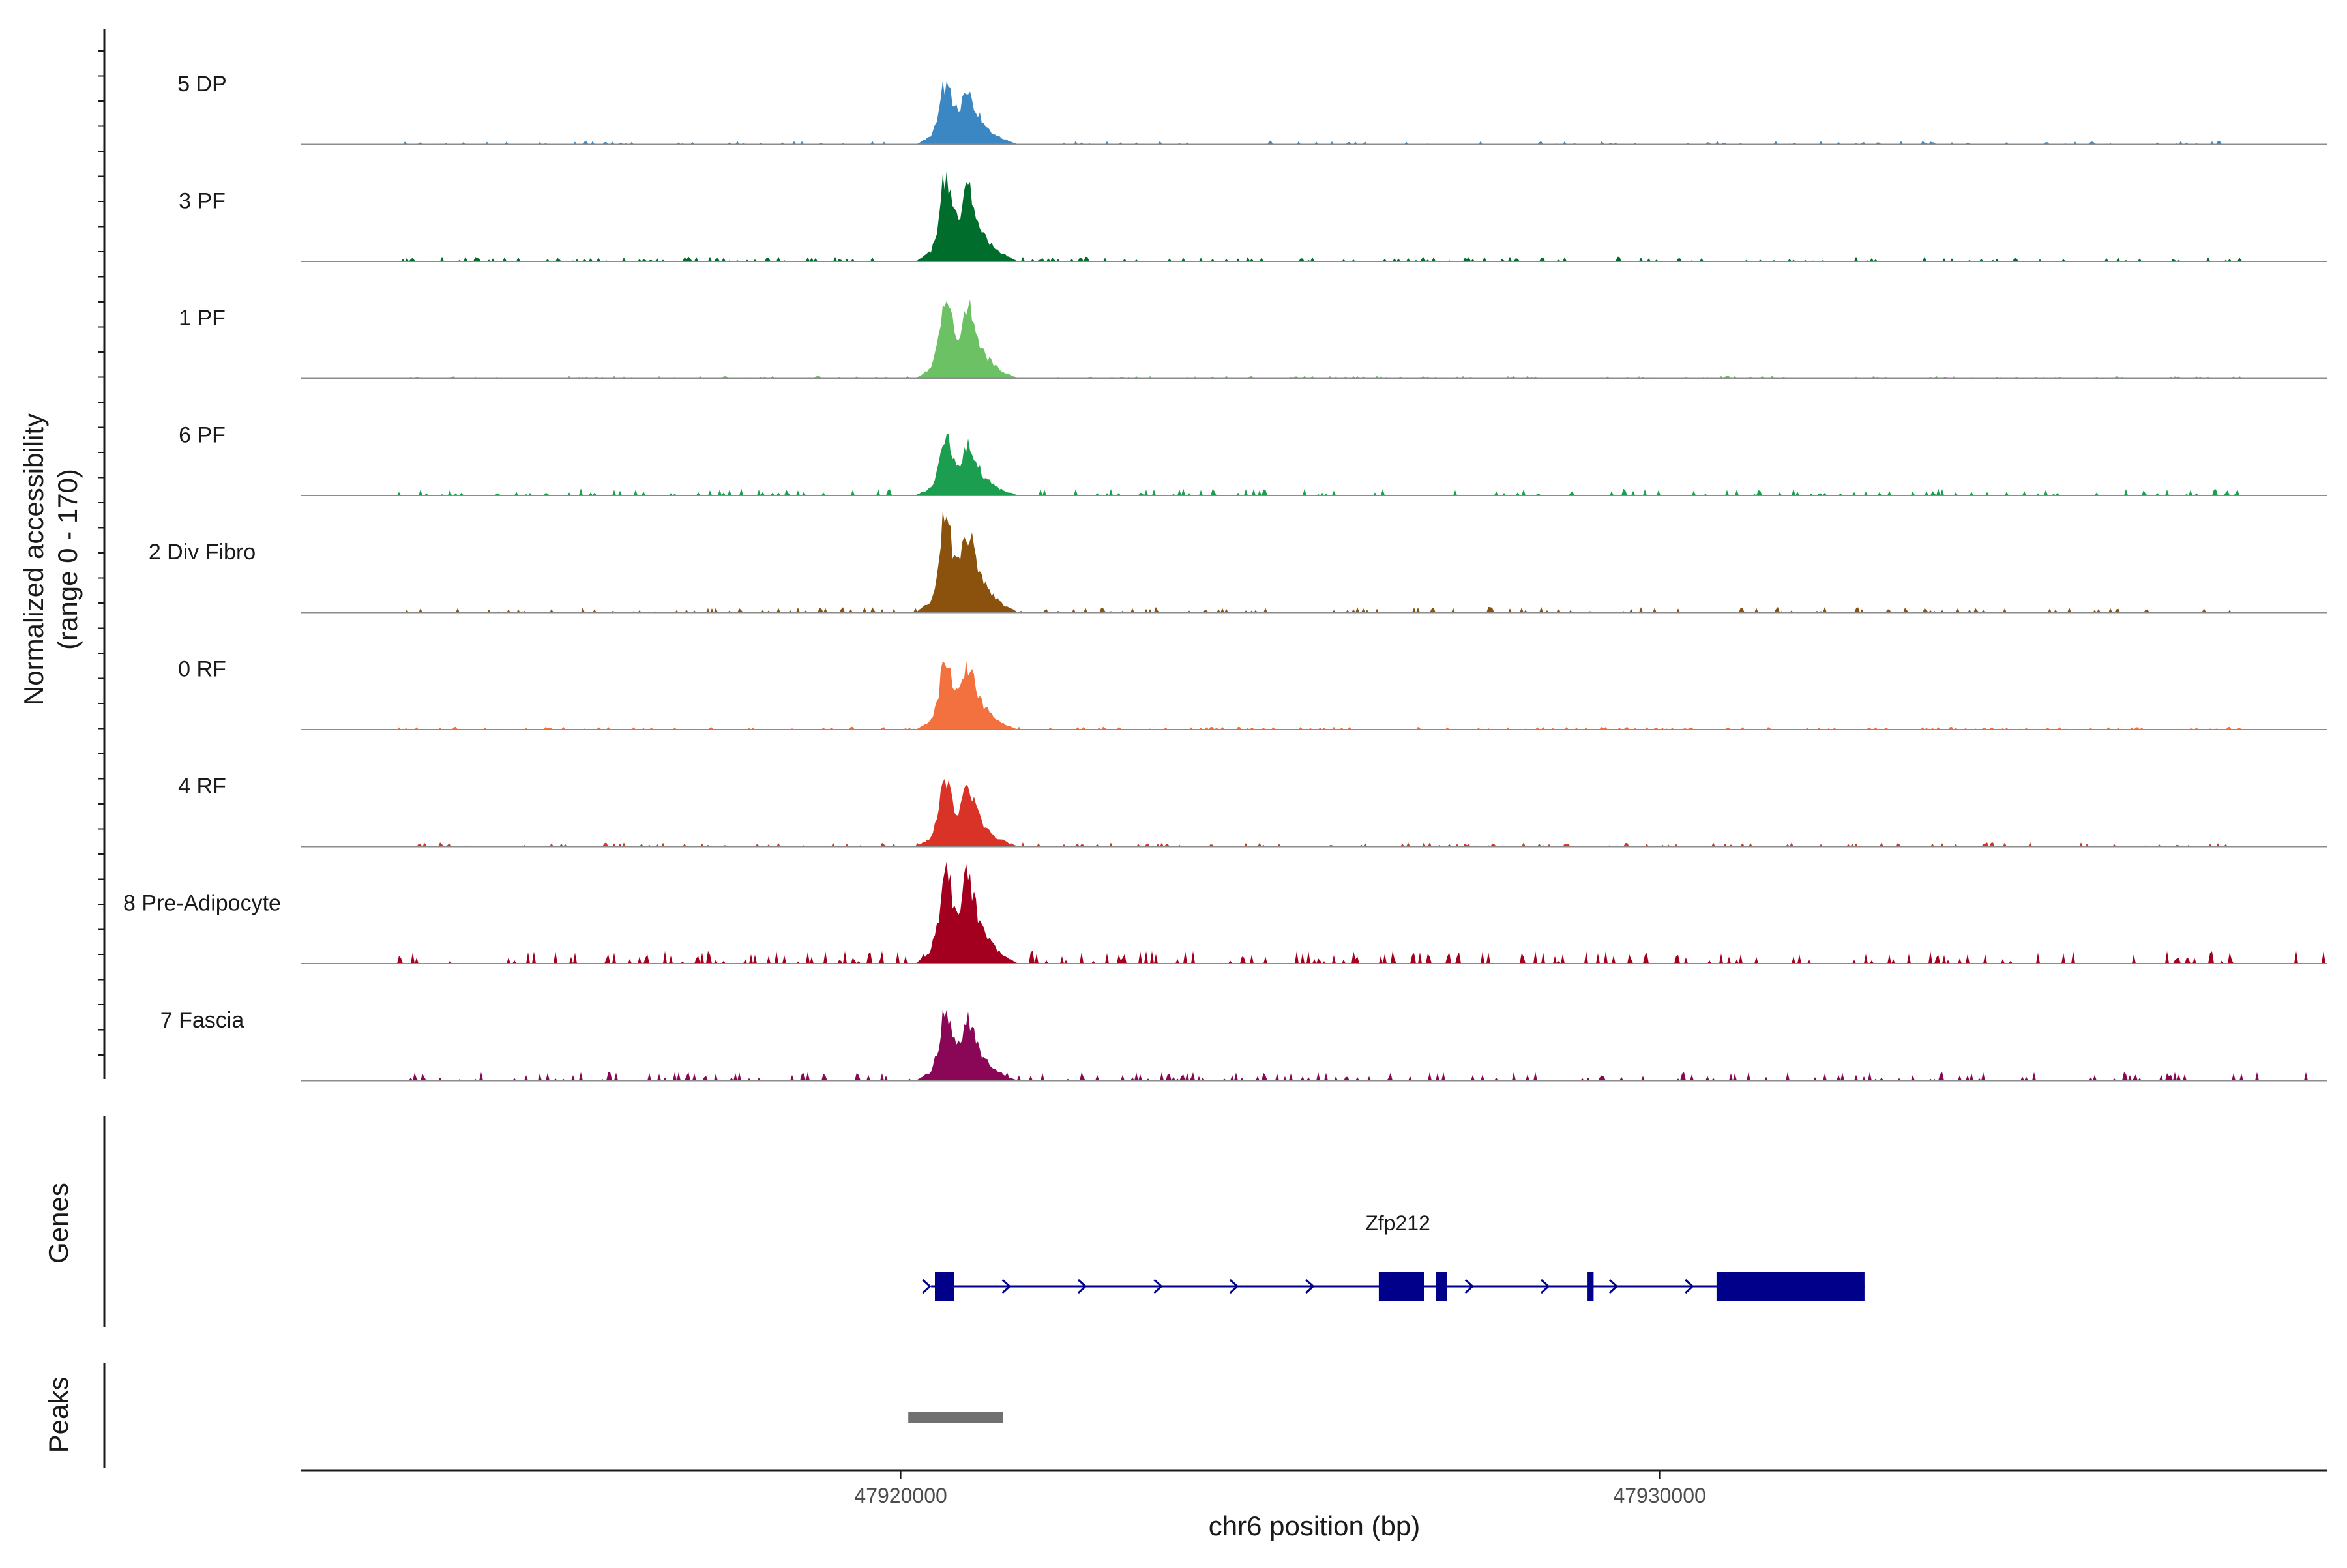 This screenshot has width=2347, height=1568. I want to click on track-label: 7 Fascia, so click(202, 1020).